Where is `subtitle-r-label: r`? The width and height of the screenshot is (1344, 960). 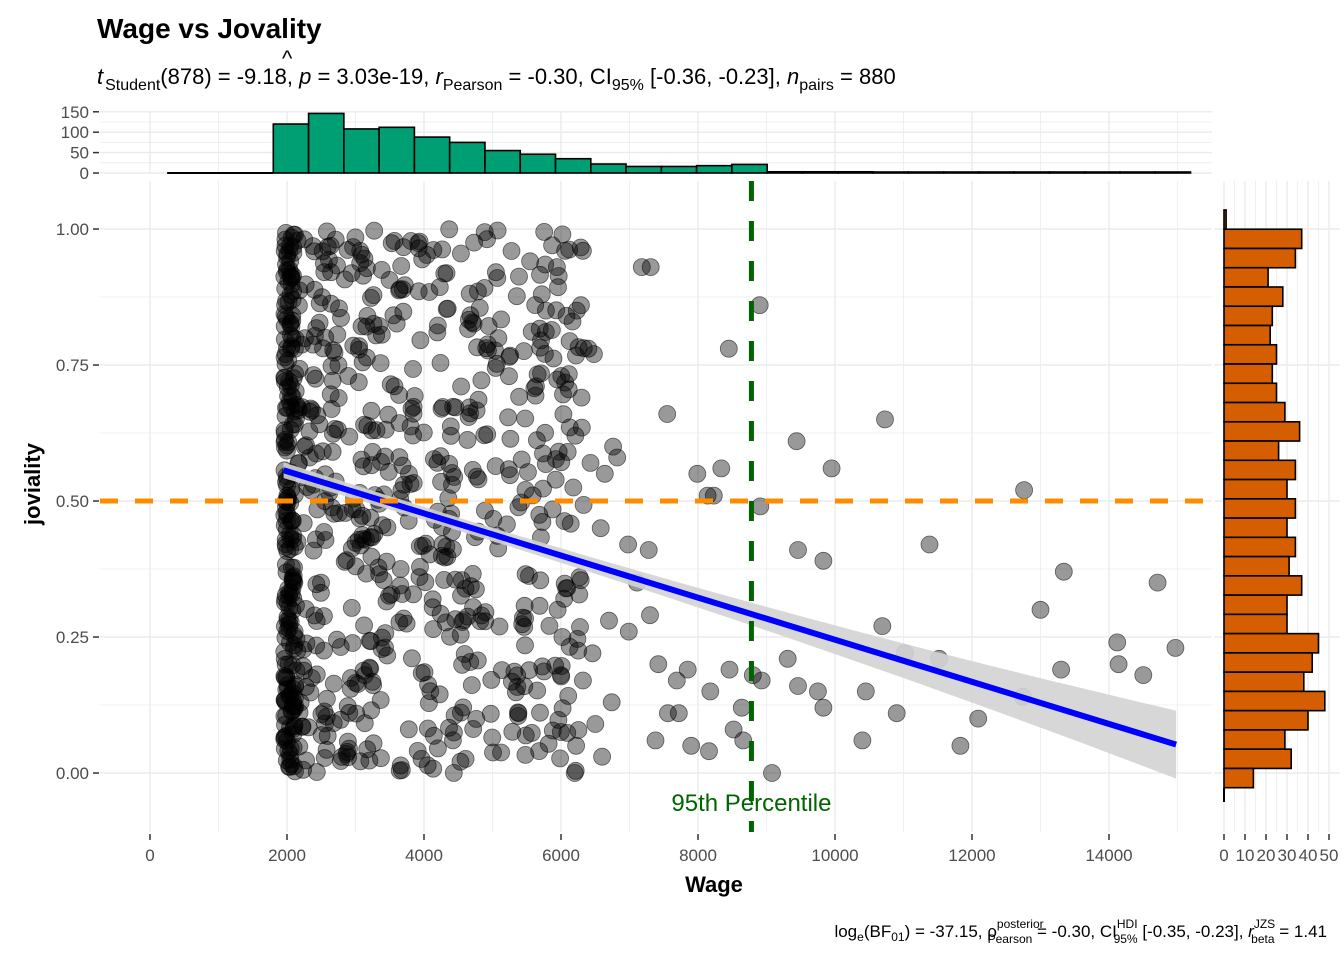
subtitle-r-label: r is located at coordinates (440, 76).